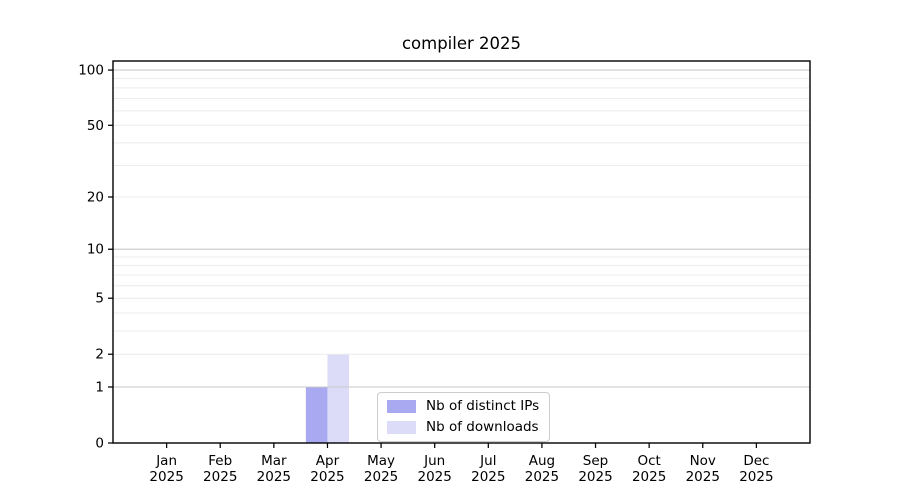 The image size is (900, 500). What do you see at coordinates (756, 461) in the screenshot?
I see `x-tick-label-month: Dec` at bounding box center [756, 461].